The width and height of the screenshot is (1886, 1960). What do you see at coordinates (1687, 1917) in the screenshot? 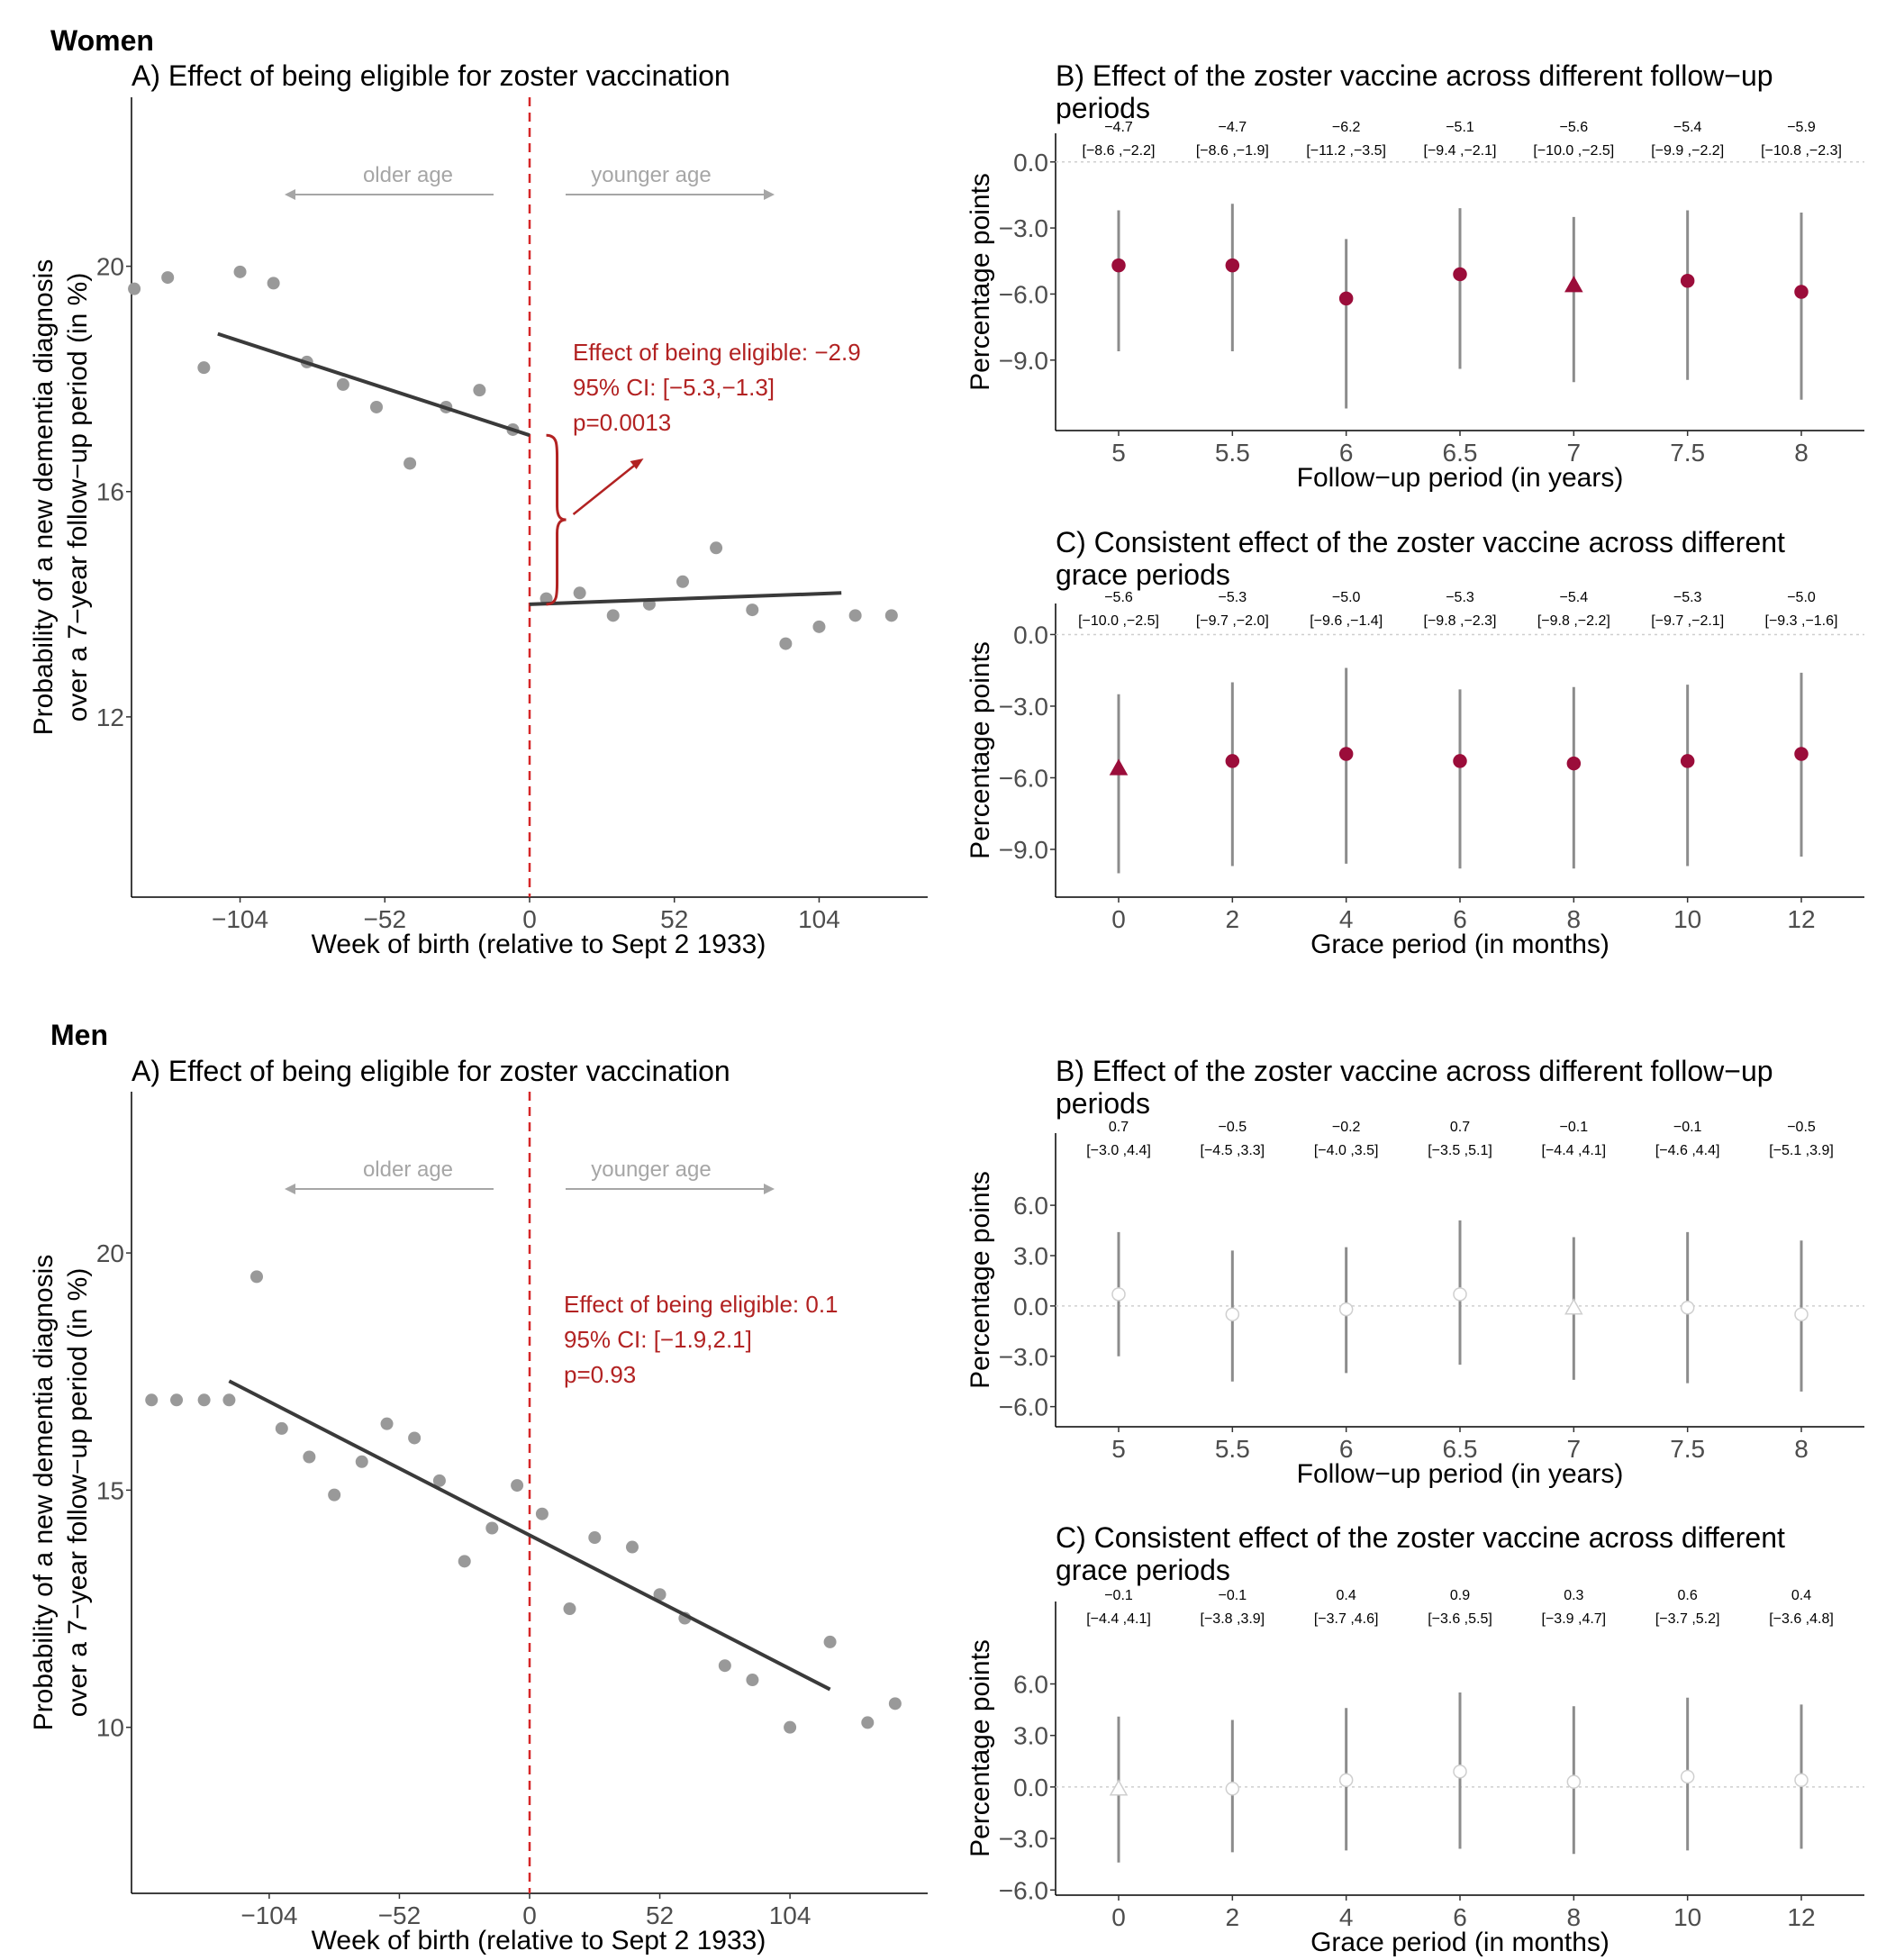
I see `x-tick-label: 10` at bounding box center [1687, 1917].